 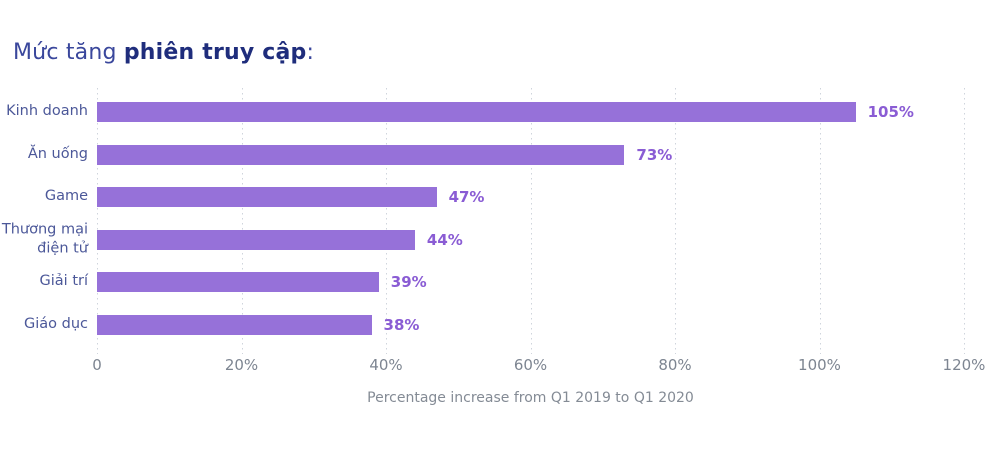 What do you see at coordinates (56, 323) in the screenshot?
I see `category-label: Giáo dục` at bounding box center [56, 323].